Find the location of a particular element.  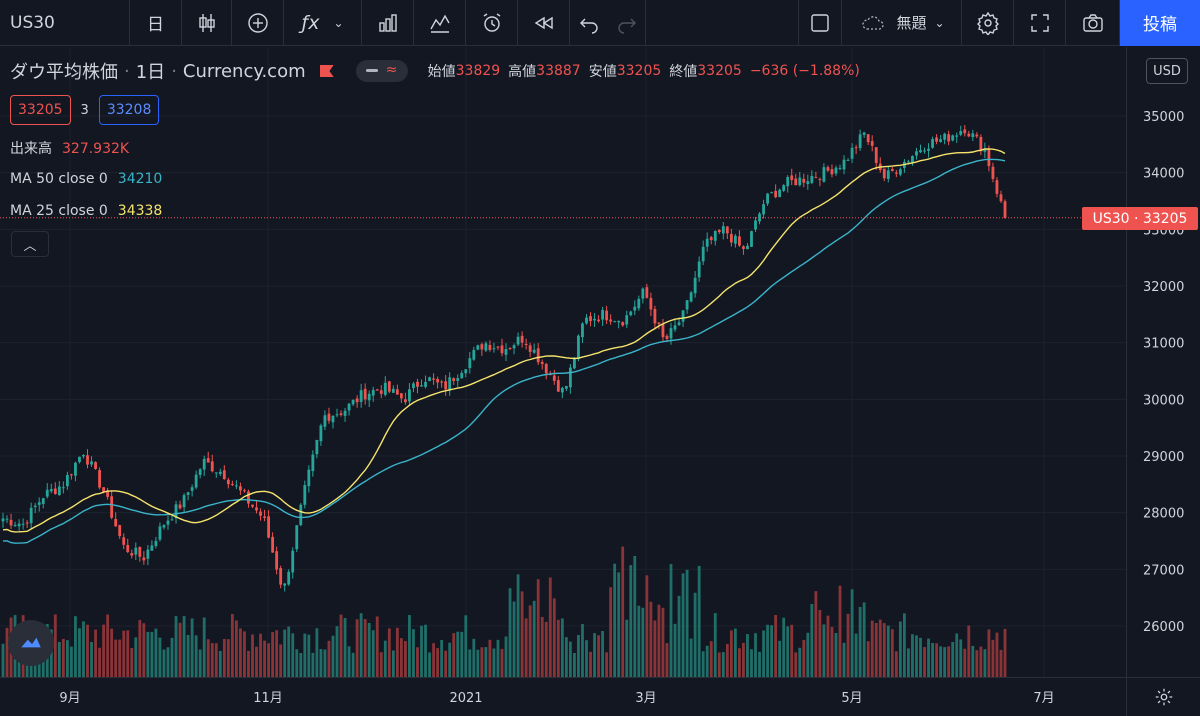

spread-value: 3 is located at coordinates (84, 110).